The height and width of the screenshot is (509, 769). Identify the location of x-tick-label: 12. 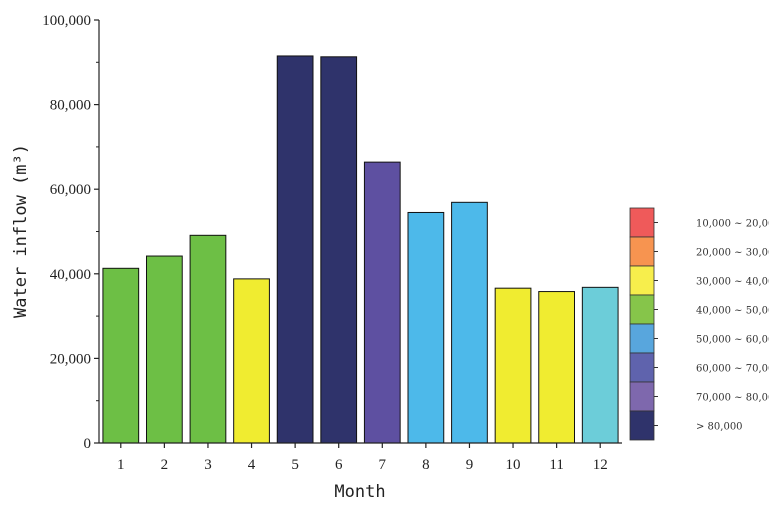
(600, 465).